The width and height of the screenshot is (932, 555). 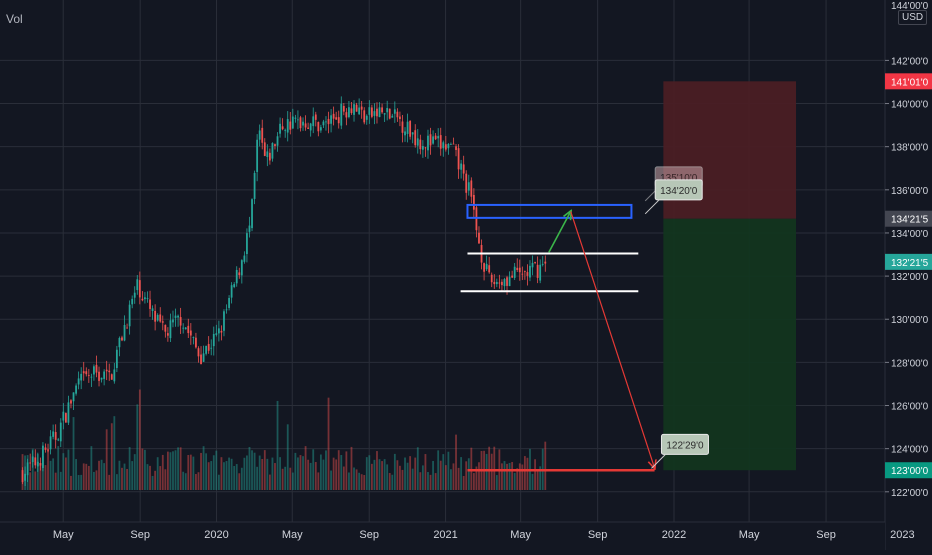 What do you see at coordinates (910, 61) in the screenshot?
I see `price-axis-label: 142'00'0` at bounding box center [910, 61].